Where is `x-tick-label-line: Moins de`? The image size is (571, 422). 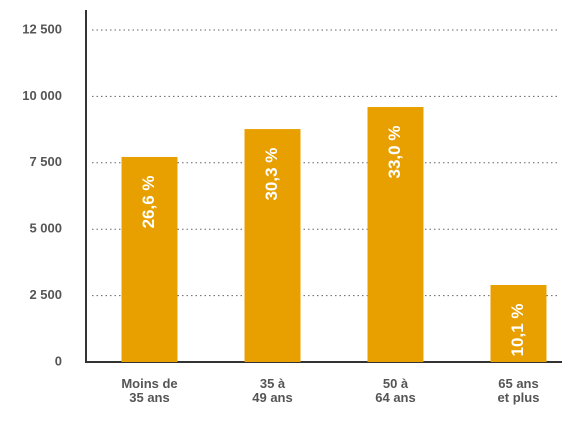 x-tick-label-line: Moins de is located at coordinates (149, 383).